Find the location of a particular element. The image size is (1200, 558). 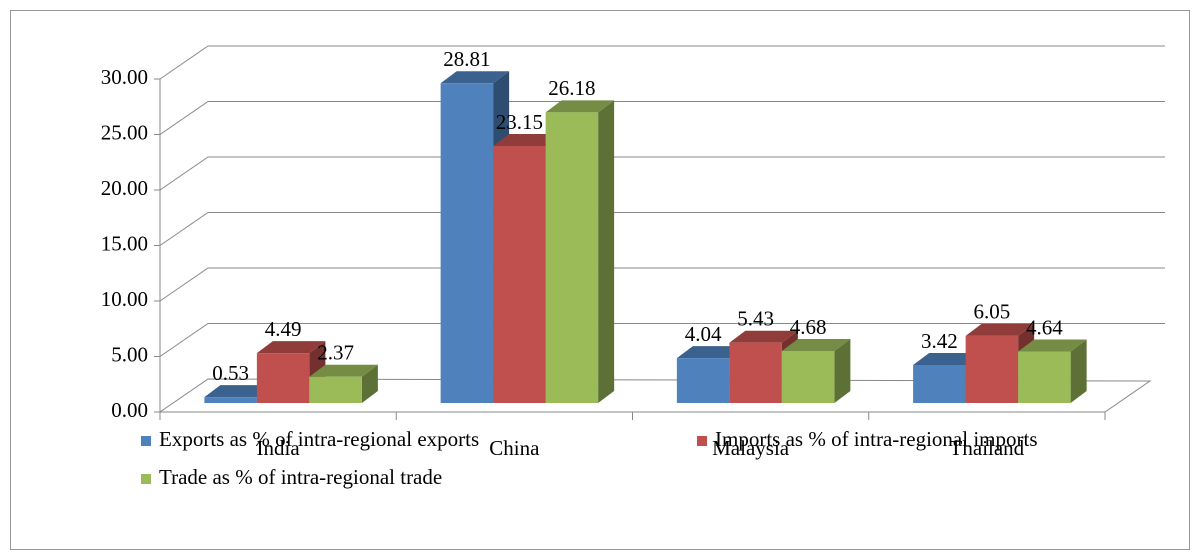

x-tick-label: Malaysia is located at coordinates (751, 448).